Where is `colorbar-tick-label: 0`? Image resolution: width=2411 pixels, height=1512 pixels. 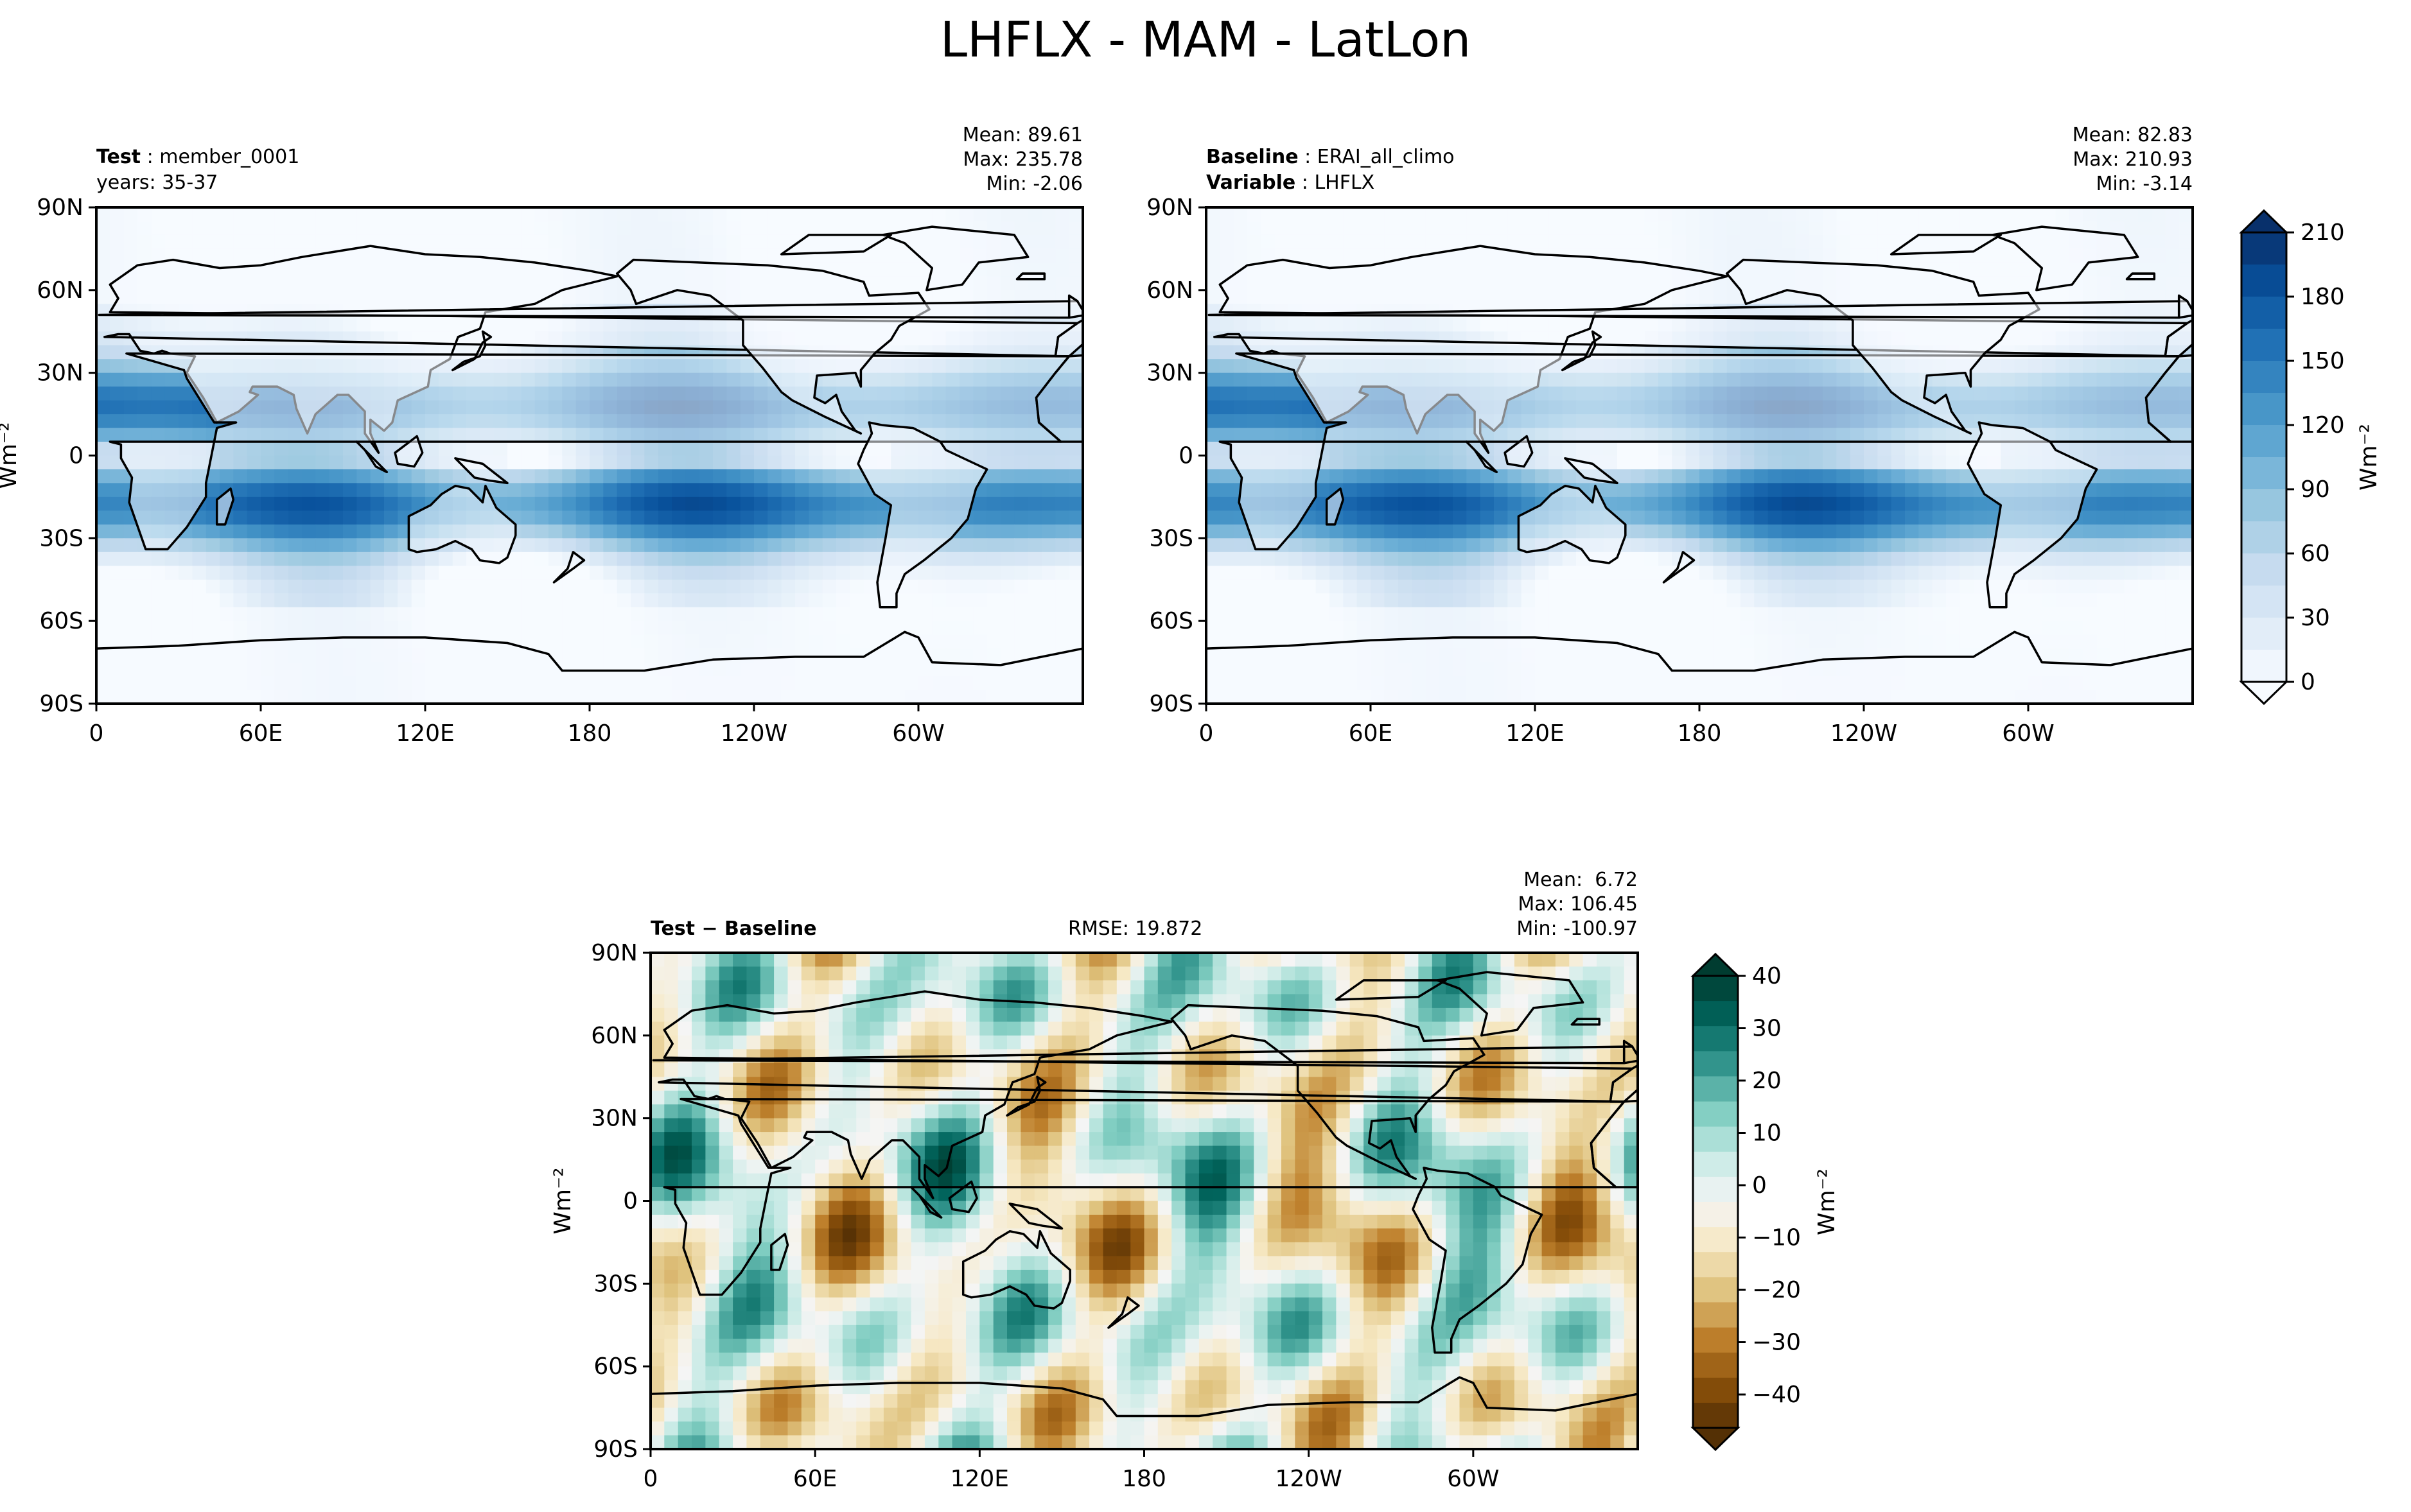
colorbar-tick-label: 0 is located at coordinates (2308, 682).